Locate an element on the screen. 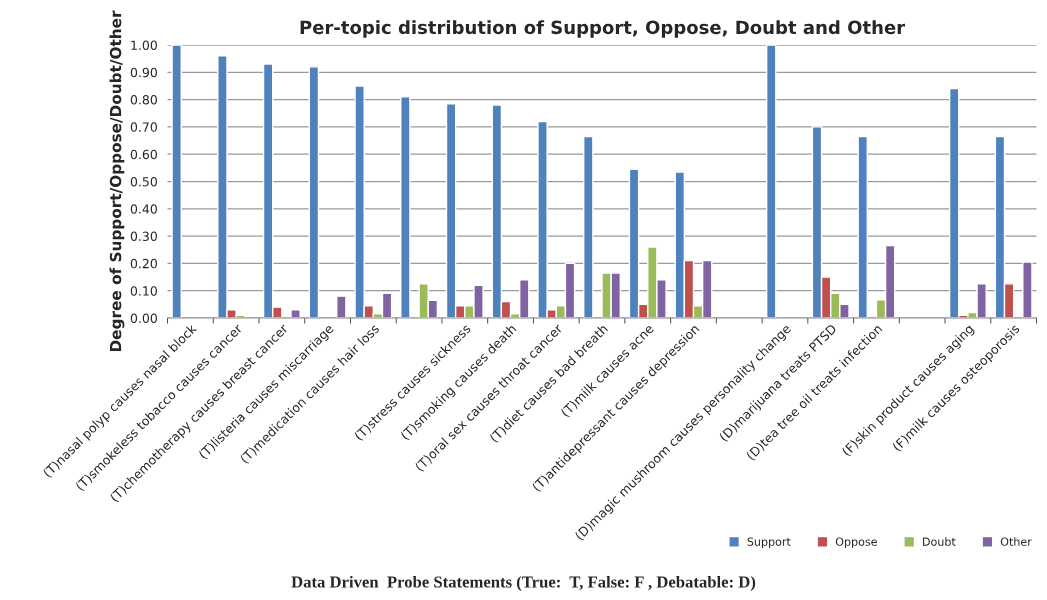 Image resolution: width=1047 pixels, height=600 pixels. legend-label: Doubt is located at coordinates (939, 541).